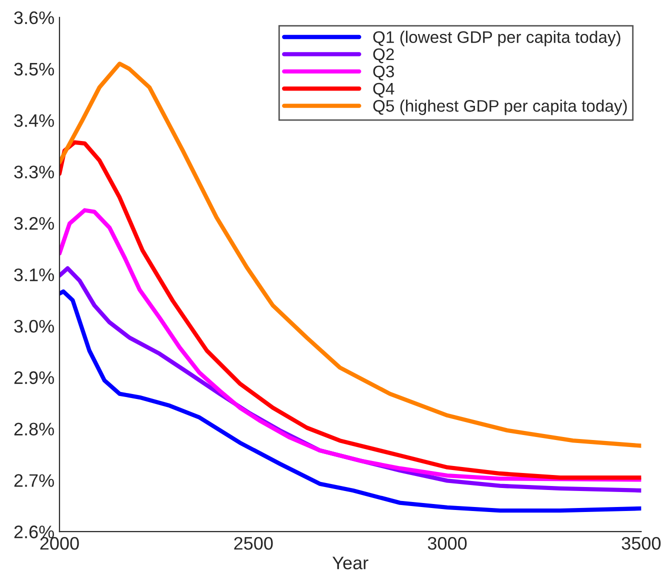 Image resolution: width=661 pixels, height=581 pixels. Describe the element at coordinates (34, 69) in the screenshot. I see `y-tick-label: 3.5%` at that location.